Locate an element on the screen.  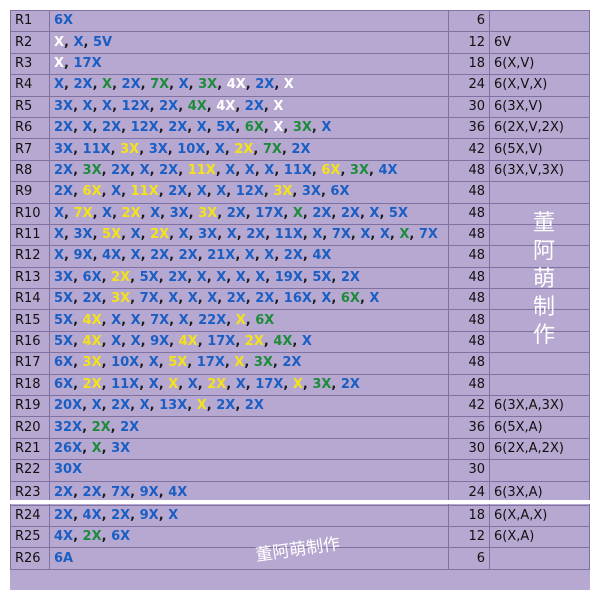
stitch-token: 6A is located at coordinates (64, 558).